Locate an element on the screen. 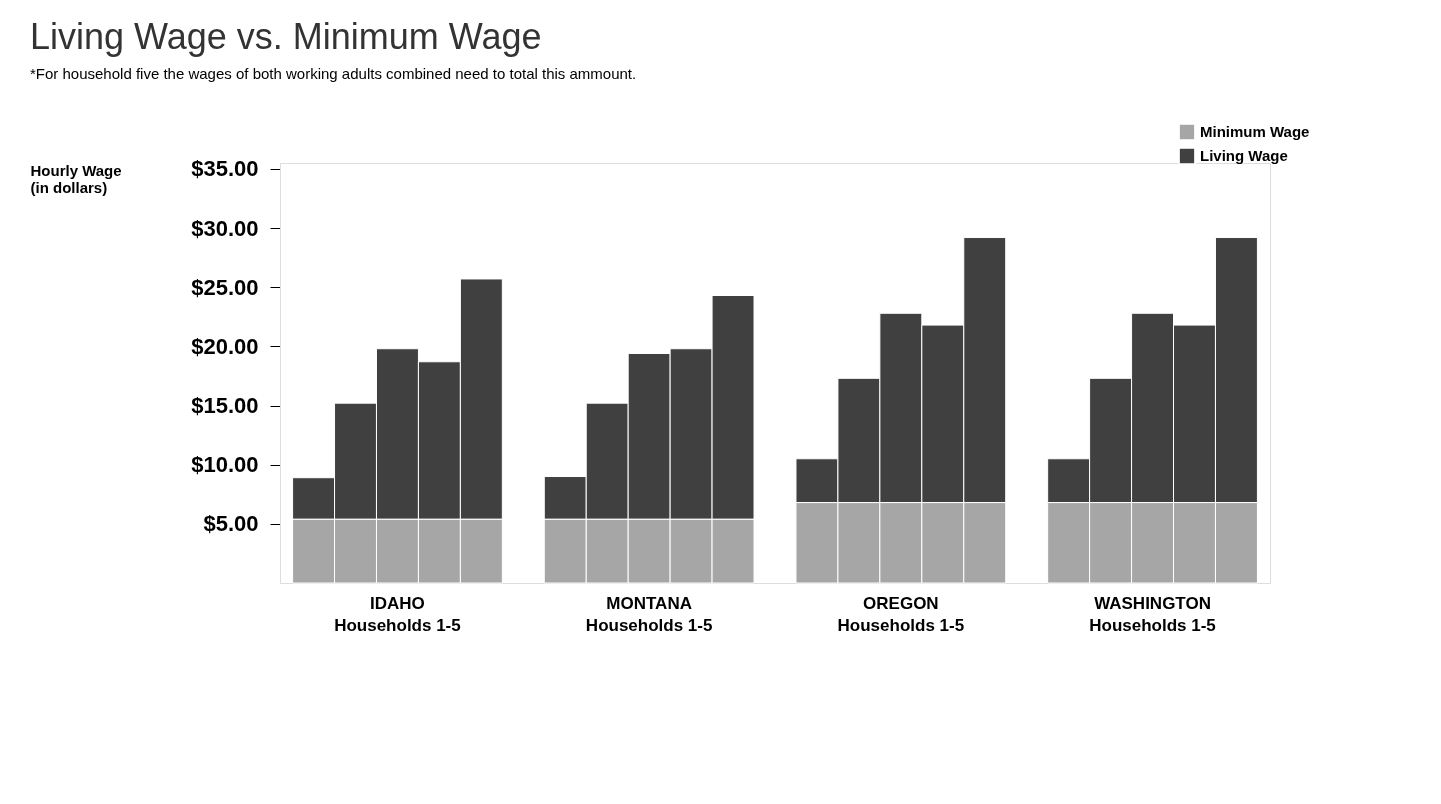 Image resolution: width=1441 pixels, height=804 pixels. y-tick-label: $10.00 is located at coordinates (225, 465).